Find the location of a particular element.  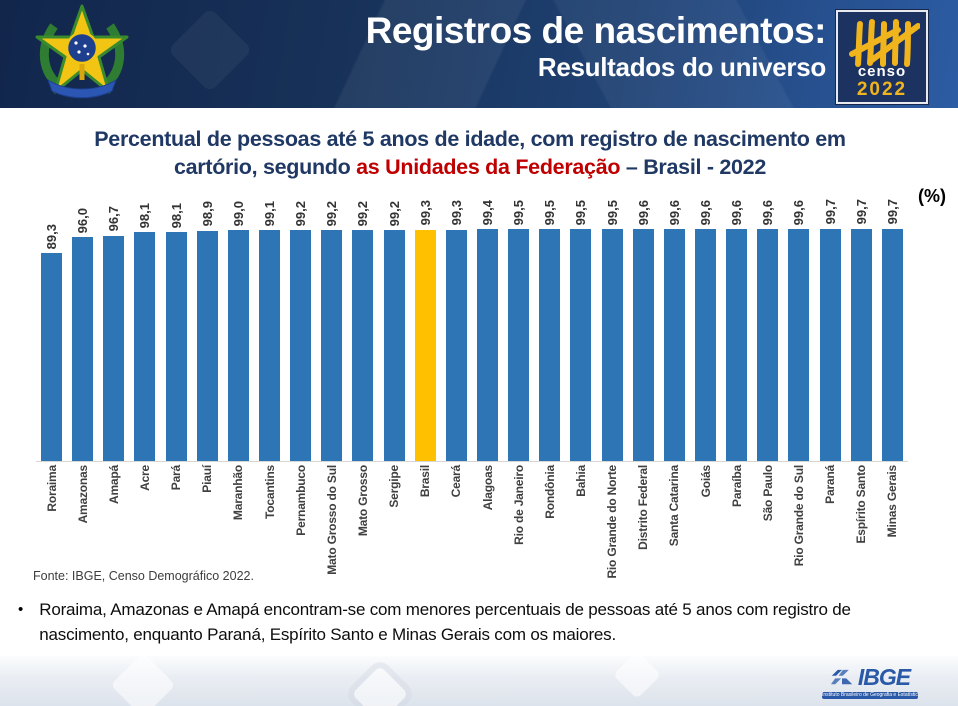

x-axis-label-cell: Pará is located at coordinates (176, 518).